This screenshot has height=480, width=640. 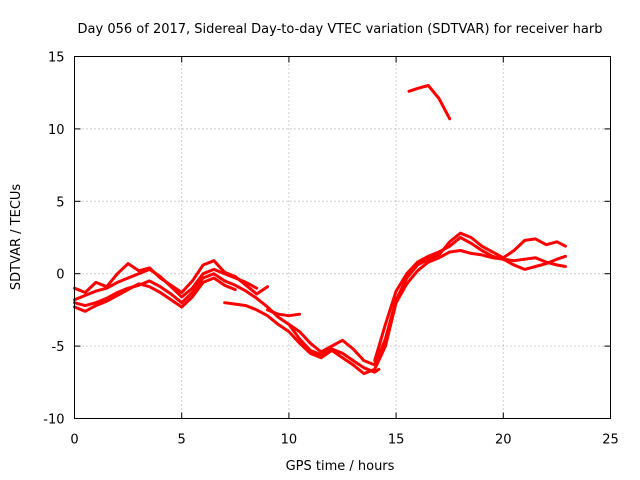 What do you see at coordinates (289, 440) in the screenshot?
I see `x-tick-label: 10` at bounding box center [289, 440].